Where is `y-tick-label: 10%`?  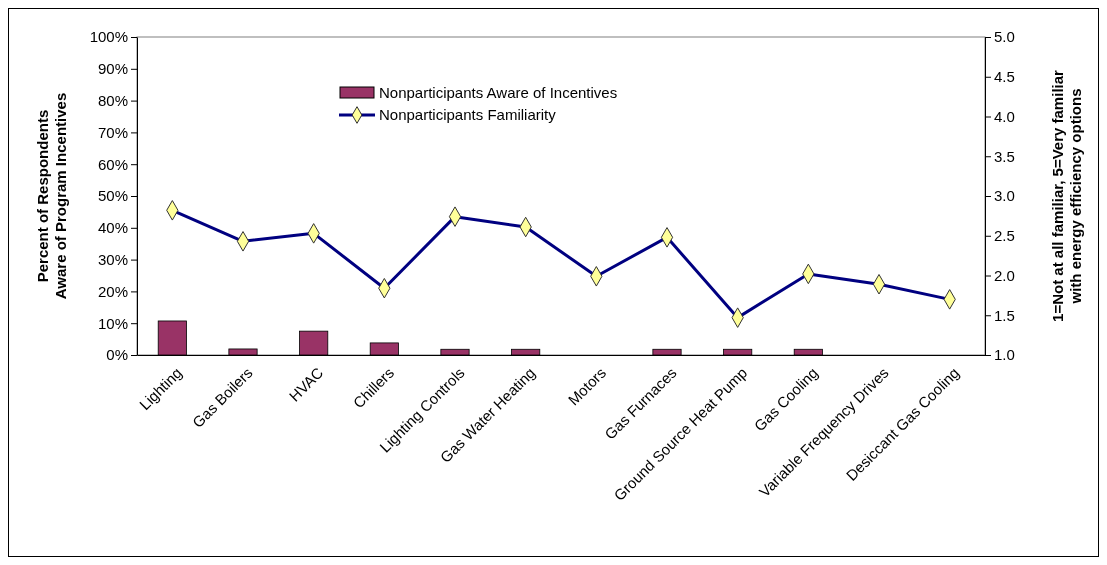 y-tick-label: 10% is located at coordinates (112, 323).